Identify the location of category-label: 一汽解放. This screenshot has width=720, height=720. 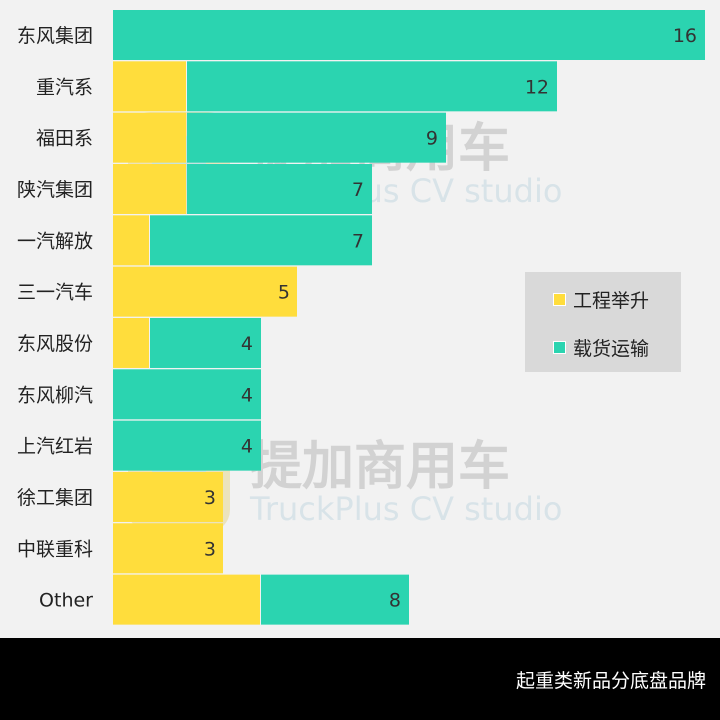
(55, 241).